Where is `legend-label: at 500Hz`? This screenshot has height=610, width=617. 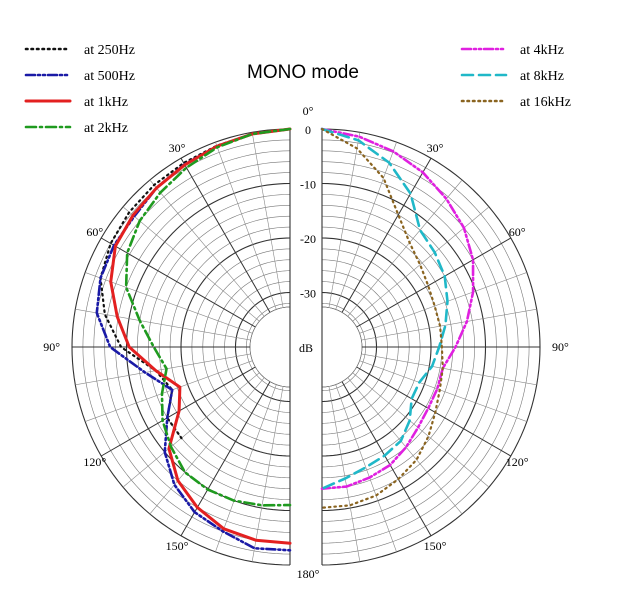 legend-label: at 500Hz is located at coordinates (109, 76).